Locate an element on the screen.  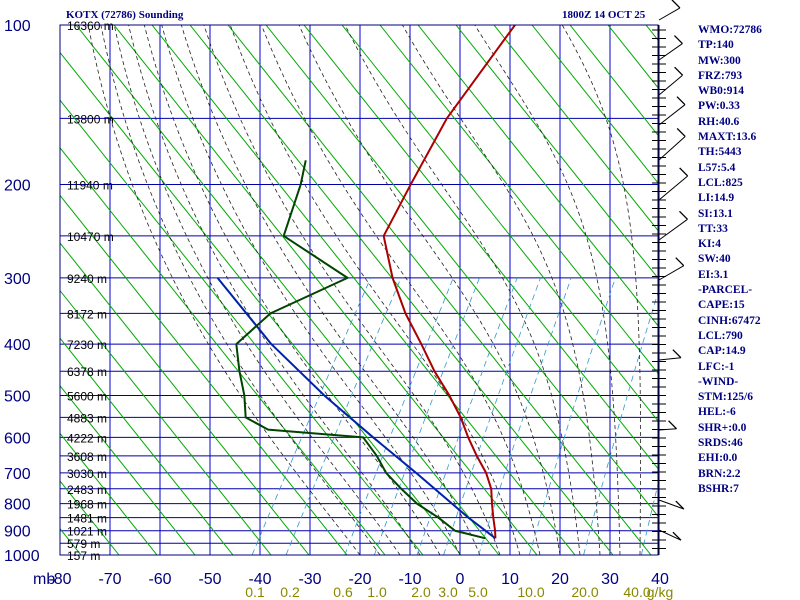
mixing-ratio-label: 2.0 is located at coordinates (421, 592).